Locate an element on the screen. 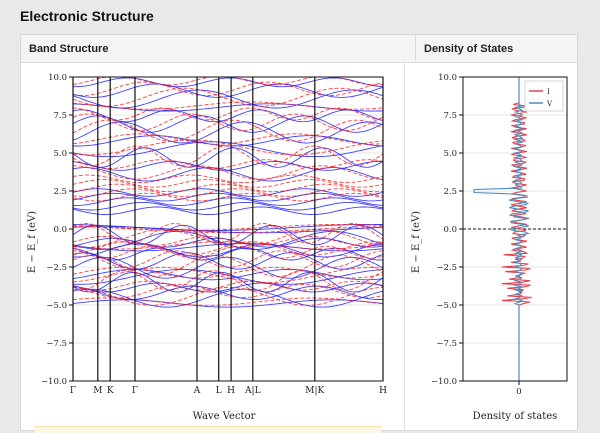 This screenshot has width=600, height=433. dos-ytick-label: −10.0 is located at coordinates (444, 382).